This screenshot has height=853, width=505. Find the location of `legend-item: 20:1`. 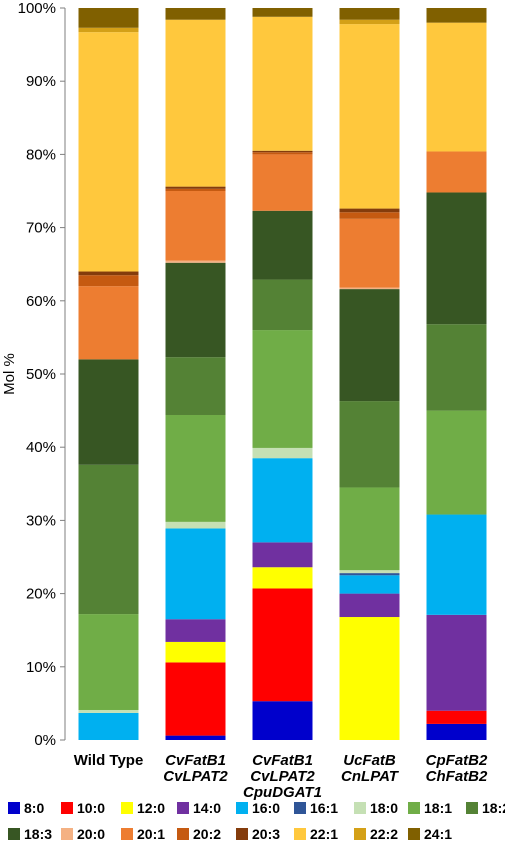

legend-item: 20:1 is located at coordinates (143, 834).